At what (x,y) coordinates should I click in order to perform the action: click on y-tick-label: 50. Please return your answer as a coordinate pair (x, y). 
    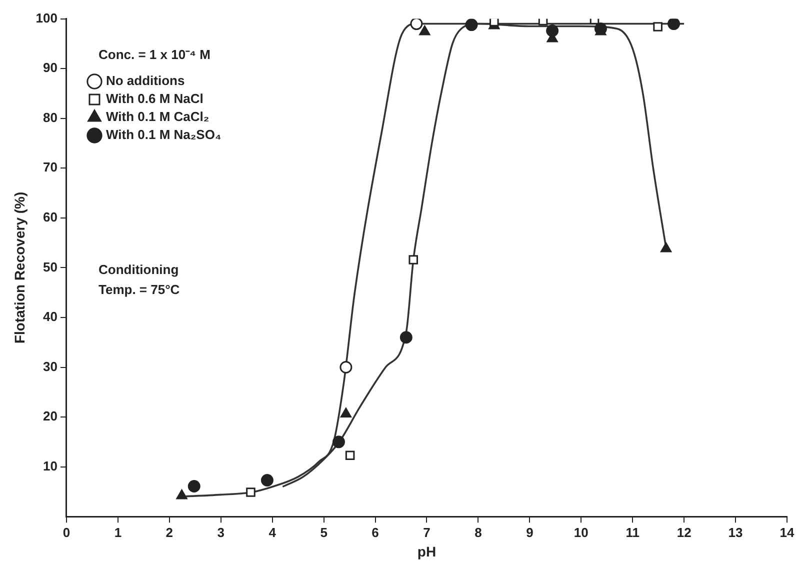
    Looking at the image, I should click on (50, 266).